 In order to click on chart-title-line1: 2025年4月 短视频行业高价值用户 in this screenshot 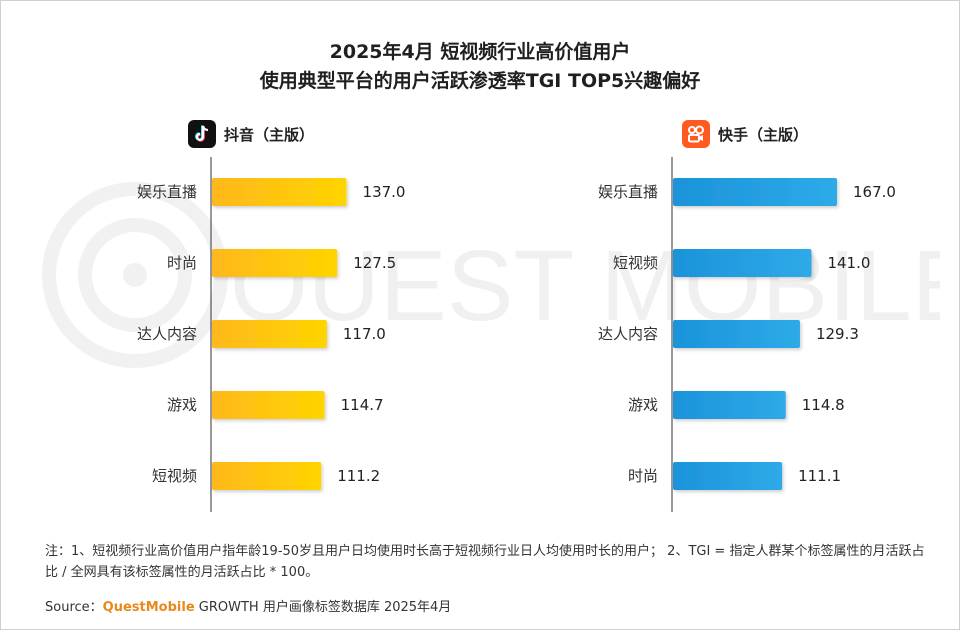, I will do `click(480, 52)`.